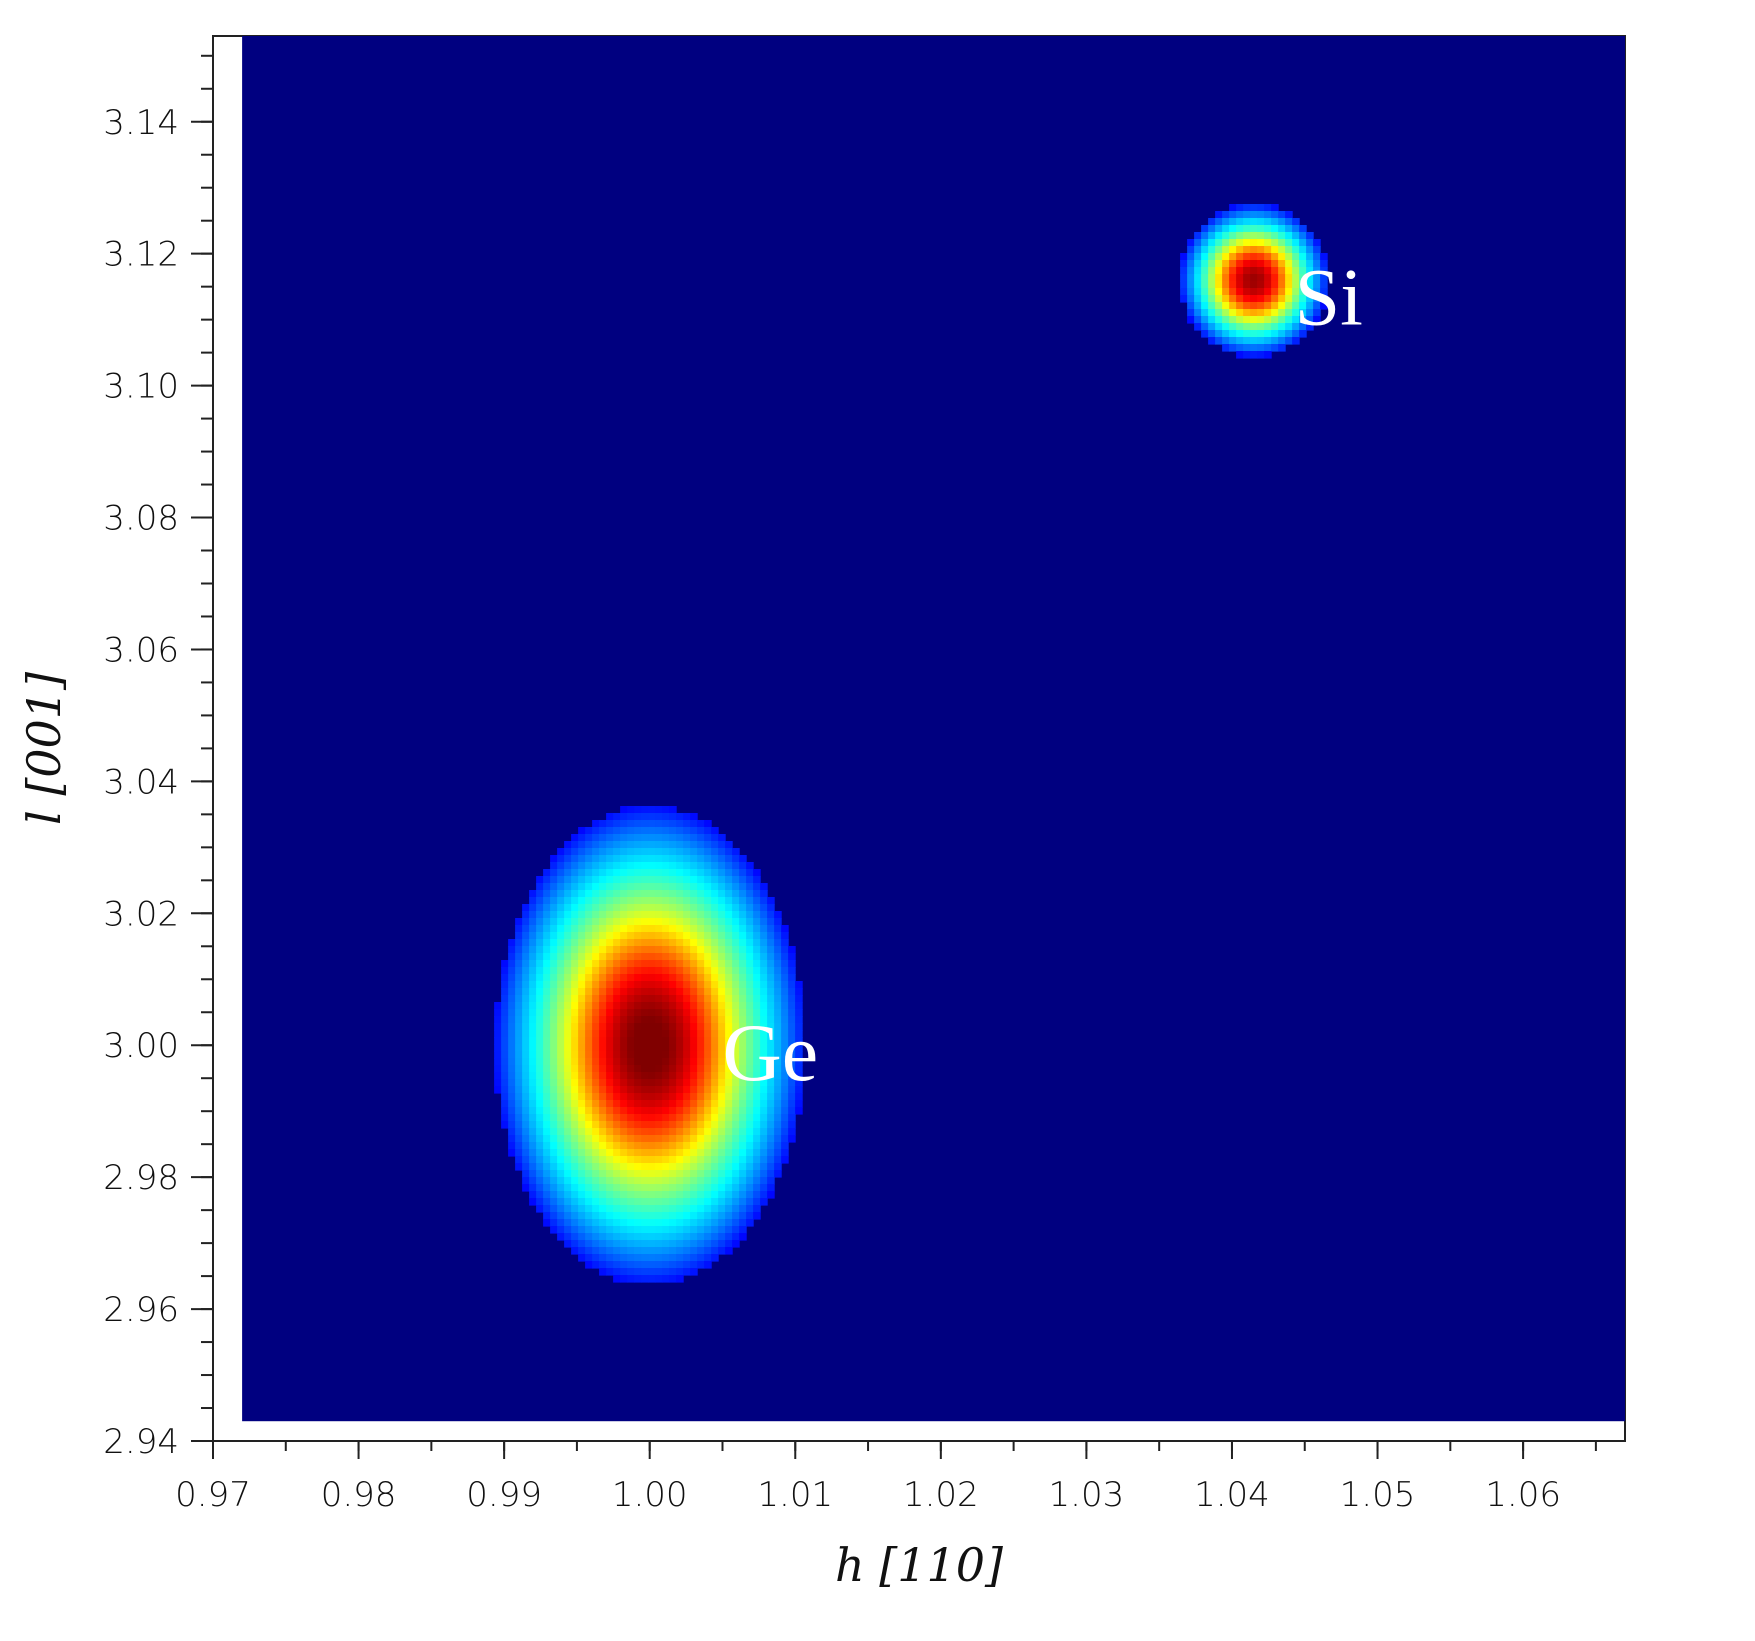  What do you see at coordinates (504, 1495) in the screenshot?
I see `x-tick-label: 0.99` at bounding box center [504, 1495].